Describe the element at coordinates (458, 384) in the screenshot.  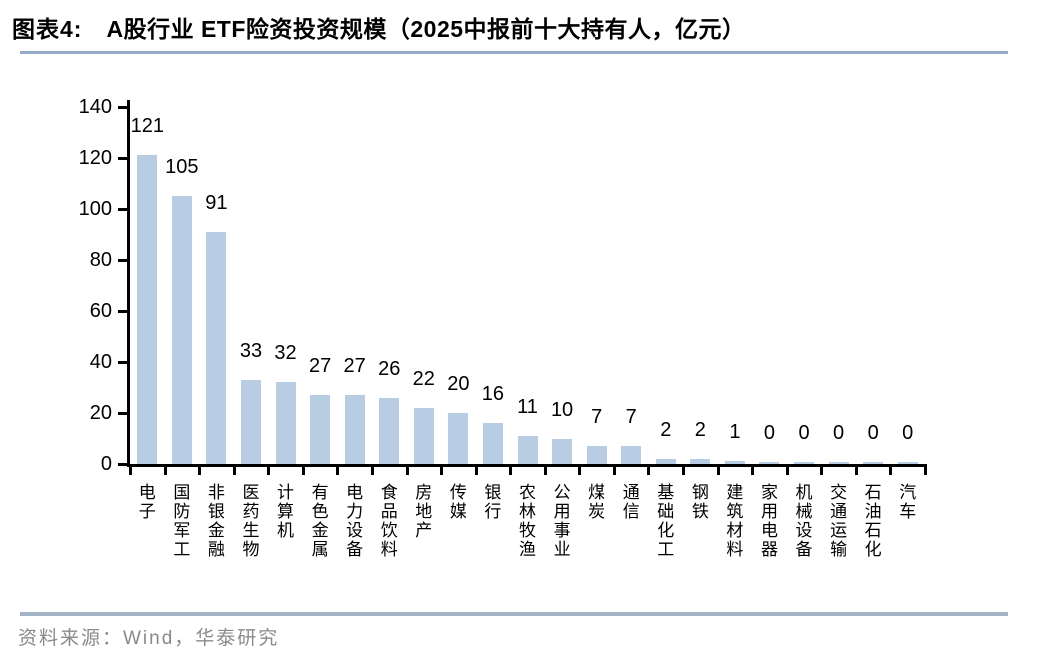
I see `bar-value-label: 20` at that location.